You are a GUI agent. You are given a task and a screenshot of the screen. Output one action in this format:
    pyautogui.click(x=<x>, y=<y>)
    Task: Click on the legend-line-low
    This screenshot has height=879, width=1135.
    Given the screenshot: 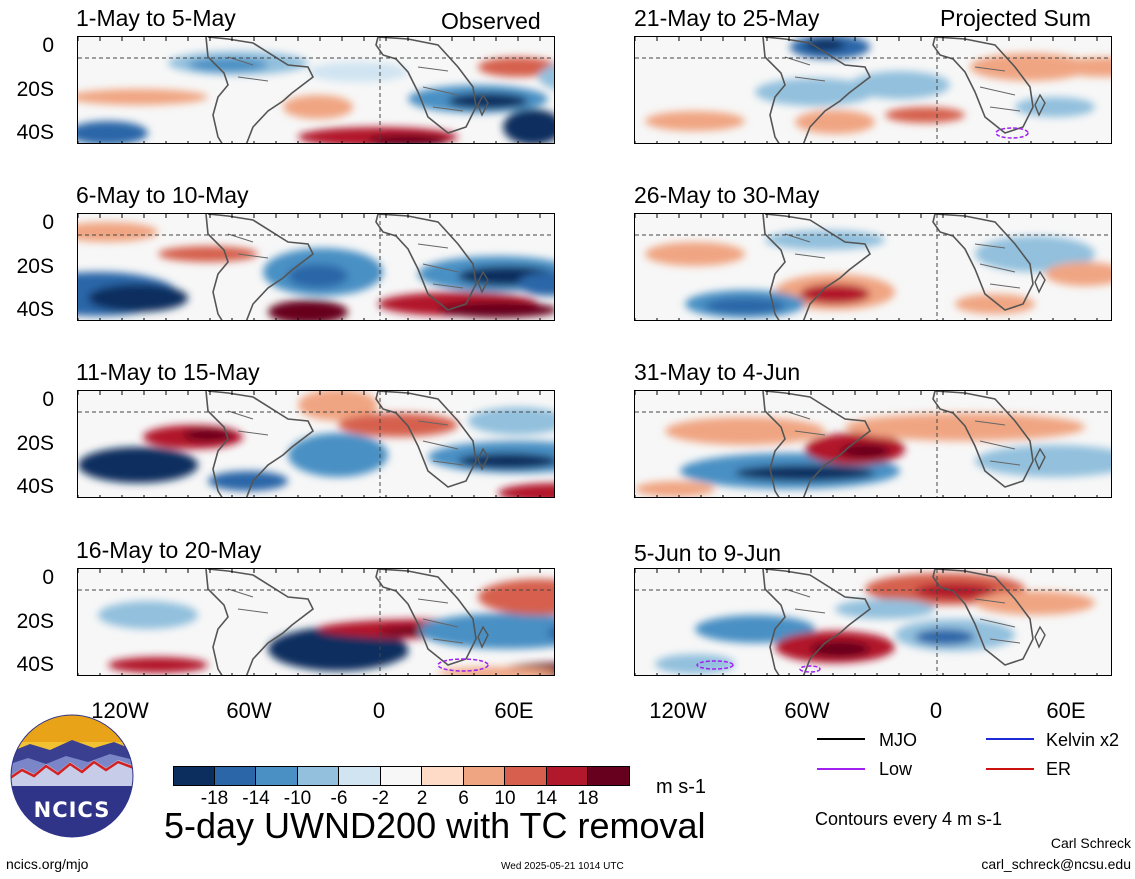 What is the action you would take?
    pyautogui.click(x=841, y=769)
    